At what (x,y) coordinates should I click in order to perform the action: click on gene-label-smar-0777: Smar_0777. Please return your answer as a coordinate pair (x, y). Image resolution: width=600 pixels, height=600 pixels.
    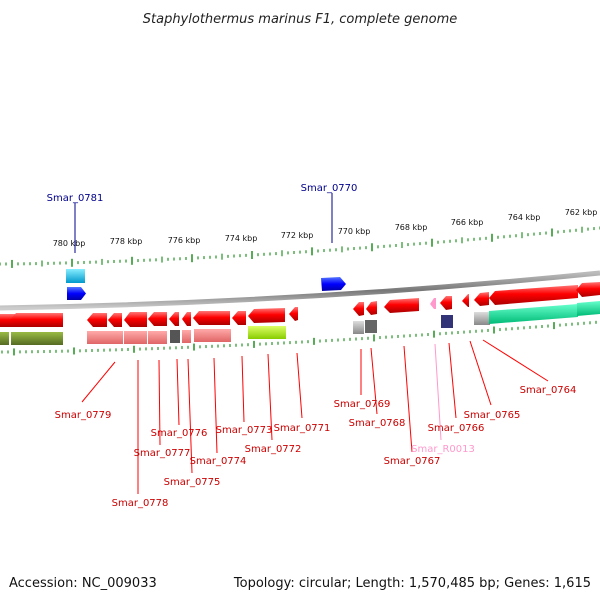
    Looking at the image, I should click on (162, 453).